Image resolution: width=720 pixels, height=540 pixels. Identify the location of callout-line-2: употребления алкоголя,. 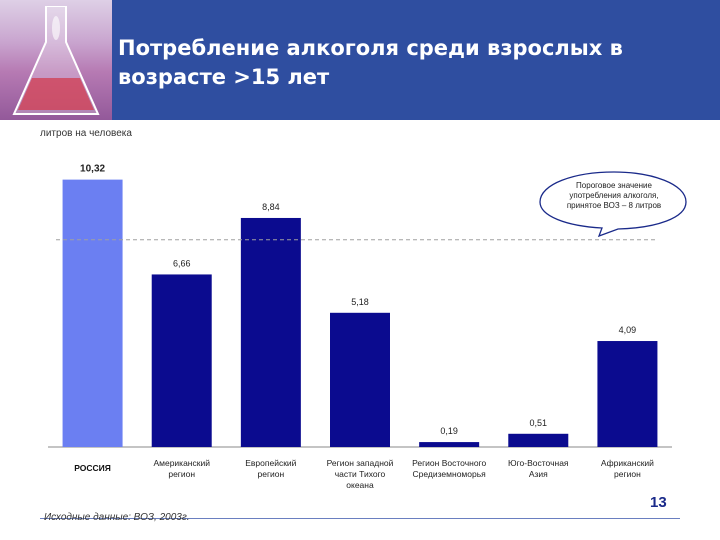
(614, 195).